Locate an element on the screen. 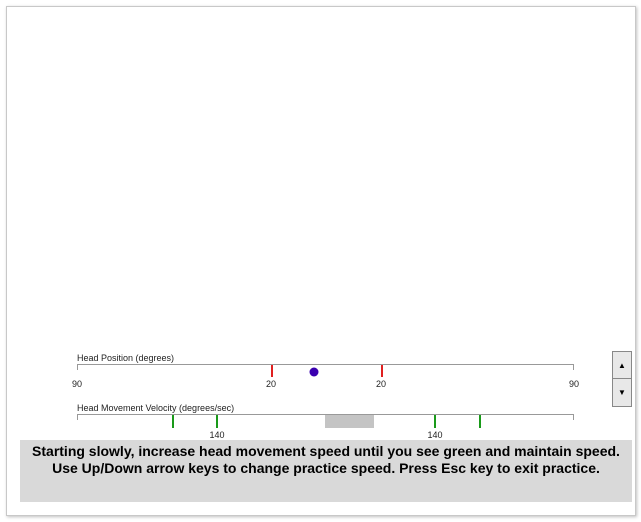 This screenshot has height=522, width=641. head-position-track-left-end is located at coordinates (77, 367).